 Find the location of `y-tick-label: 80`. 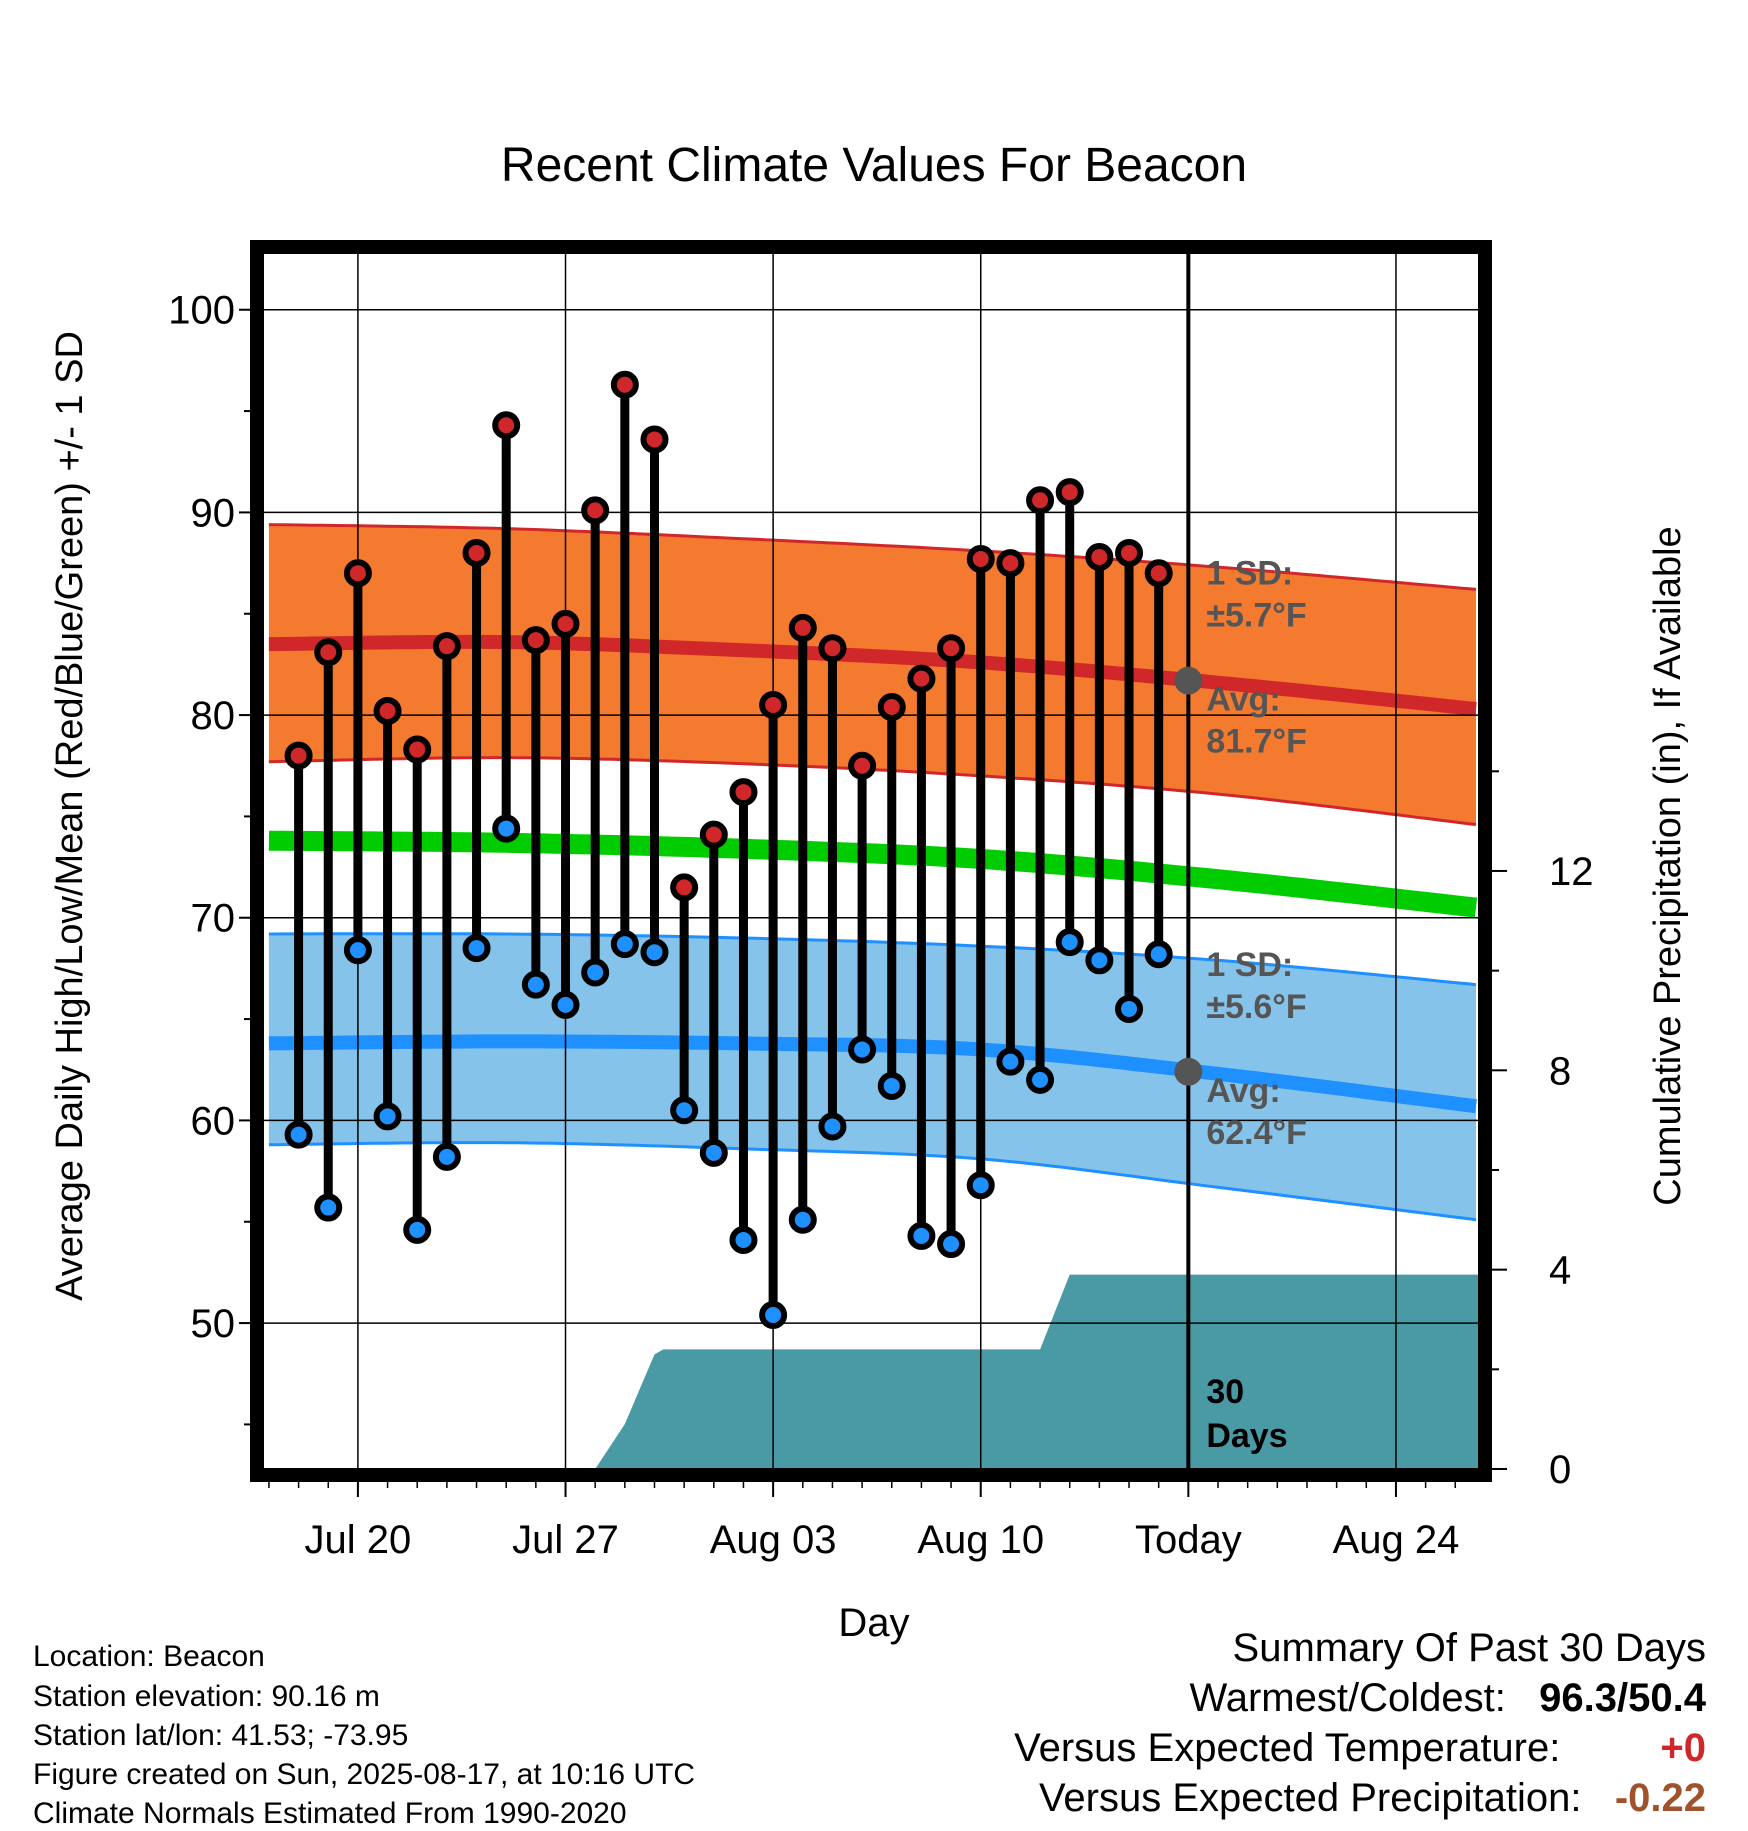

y-tick-label: 80 is located at coordinates (213, 716).